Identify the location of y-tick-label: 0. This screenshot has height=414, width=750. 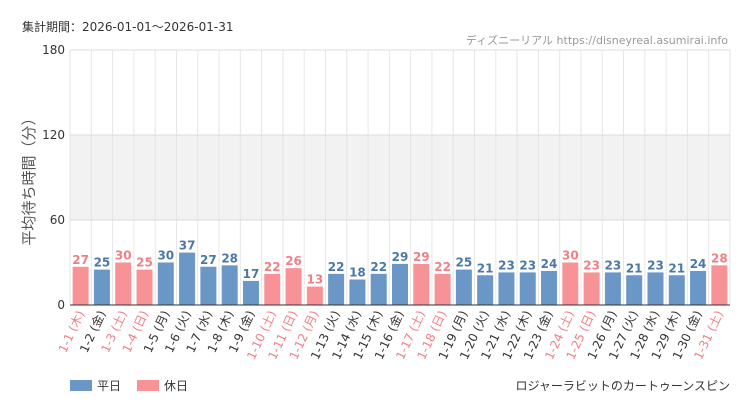
(61, 305).